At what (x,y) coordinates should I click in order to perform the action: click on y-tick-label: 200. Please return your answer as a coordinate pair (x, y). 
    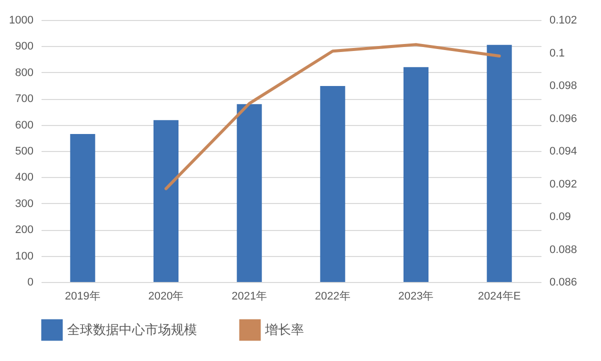
    Looking at the image, I should click on (24, 230).